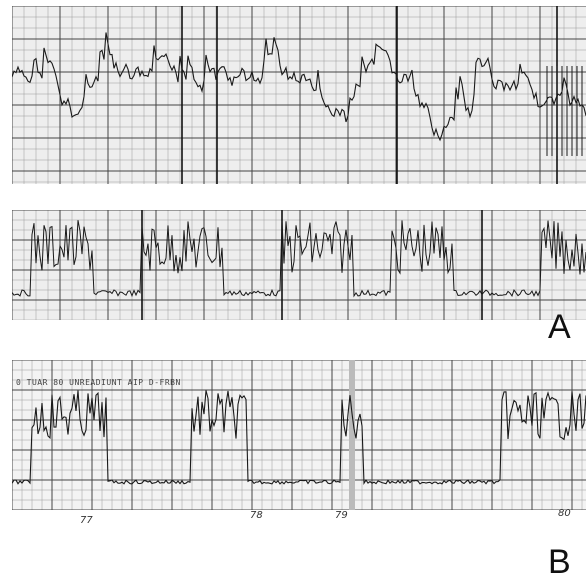  I want to click on panel-label-b: B, so click(559, 562).